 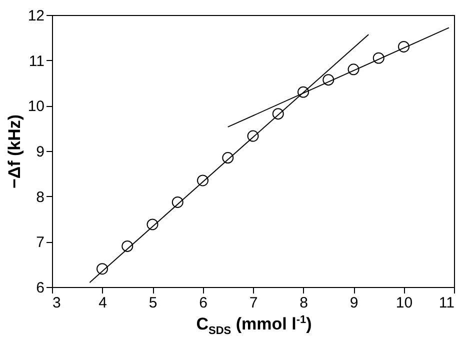 What do you see at coordinates (254, 326) in the screenshot?
I see `x-axis-title: C$_{SDS}$ (mmol l$^{-1}$)` at bounding box center [254, 326].